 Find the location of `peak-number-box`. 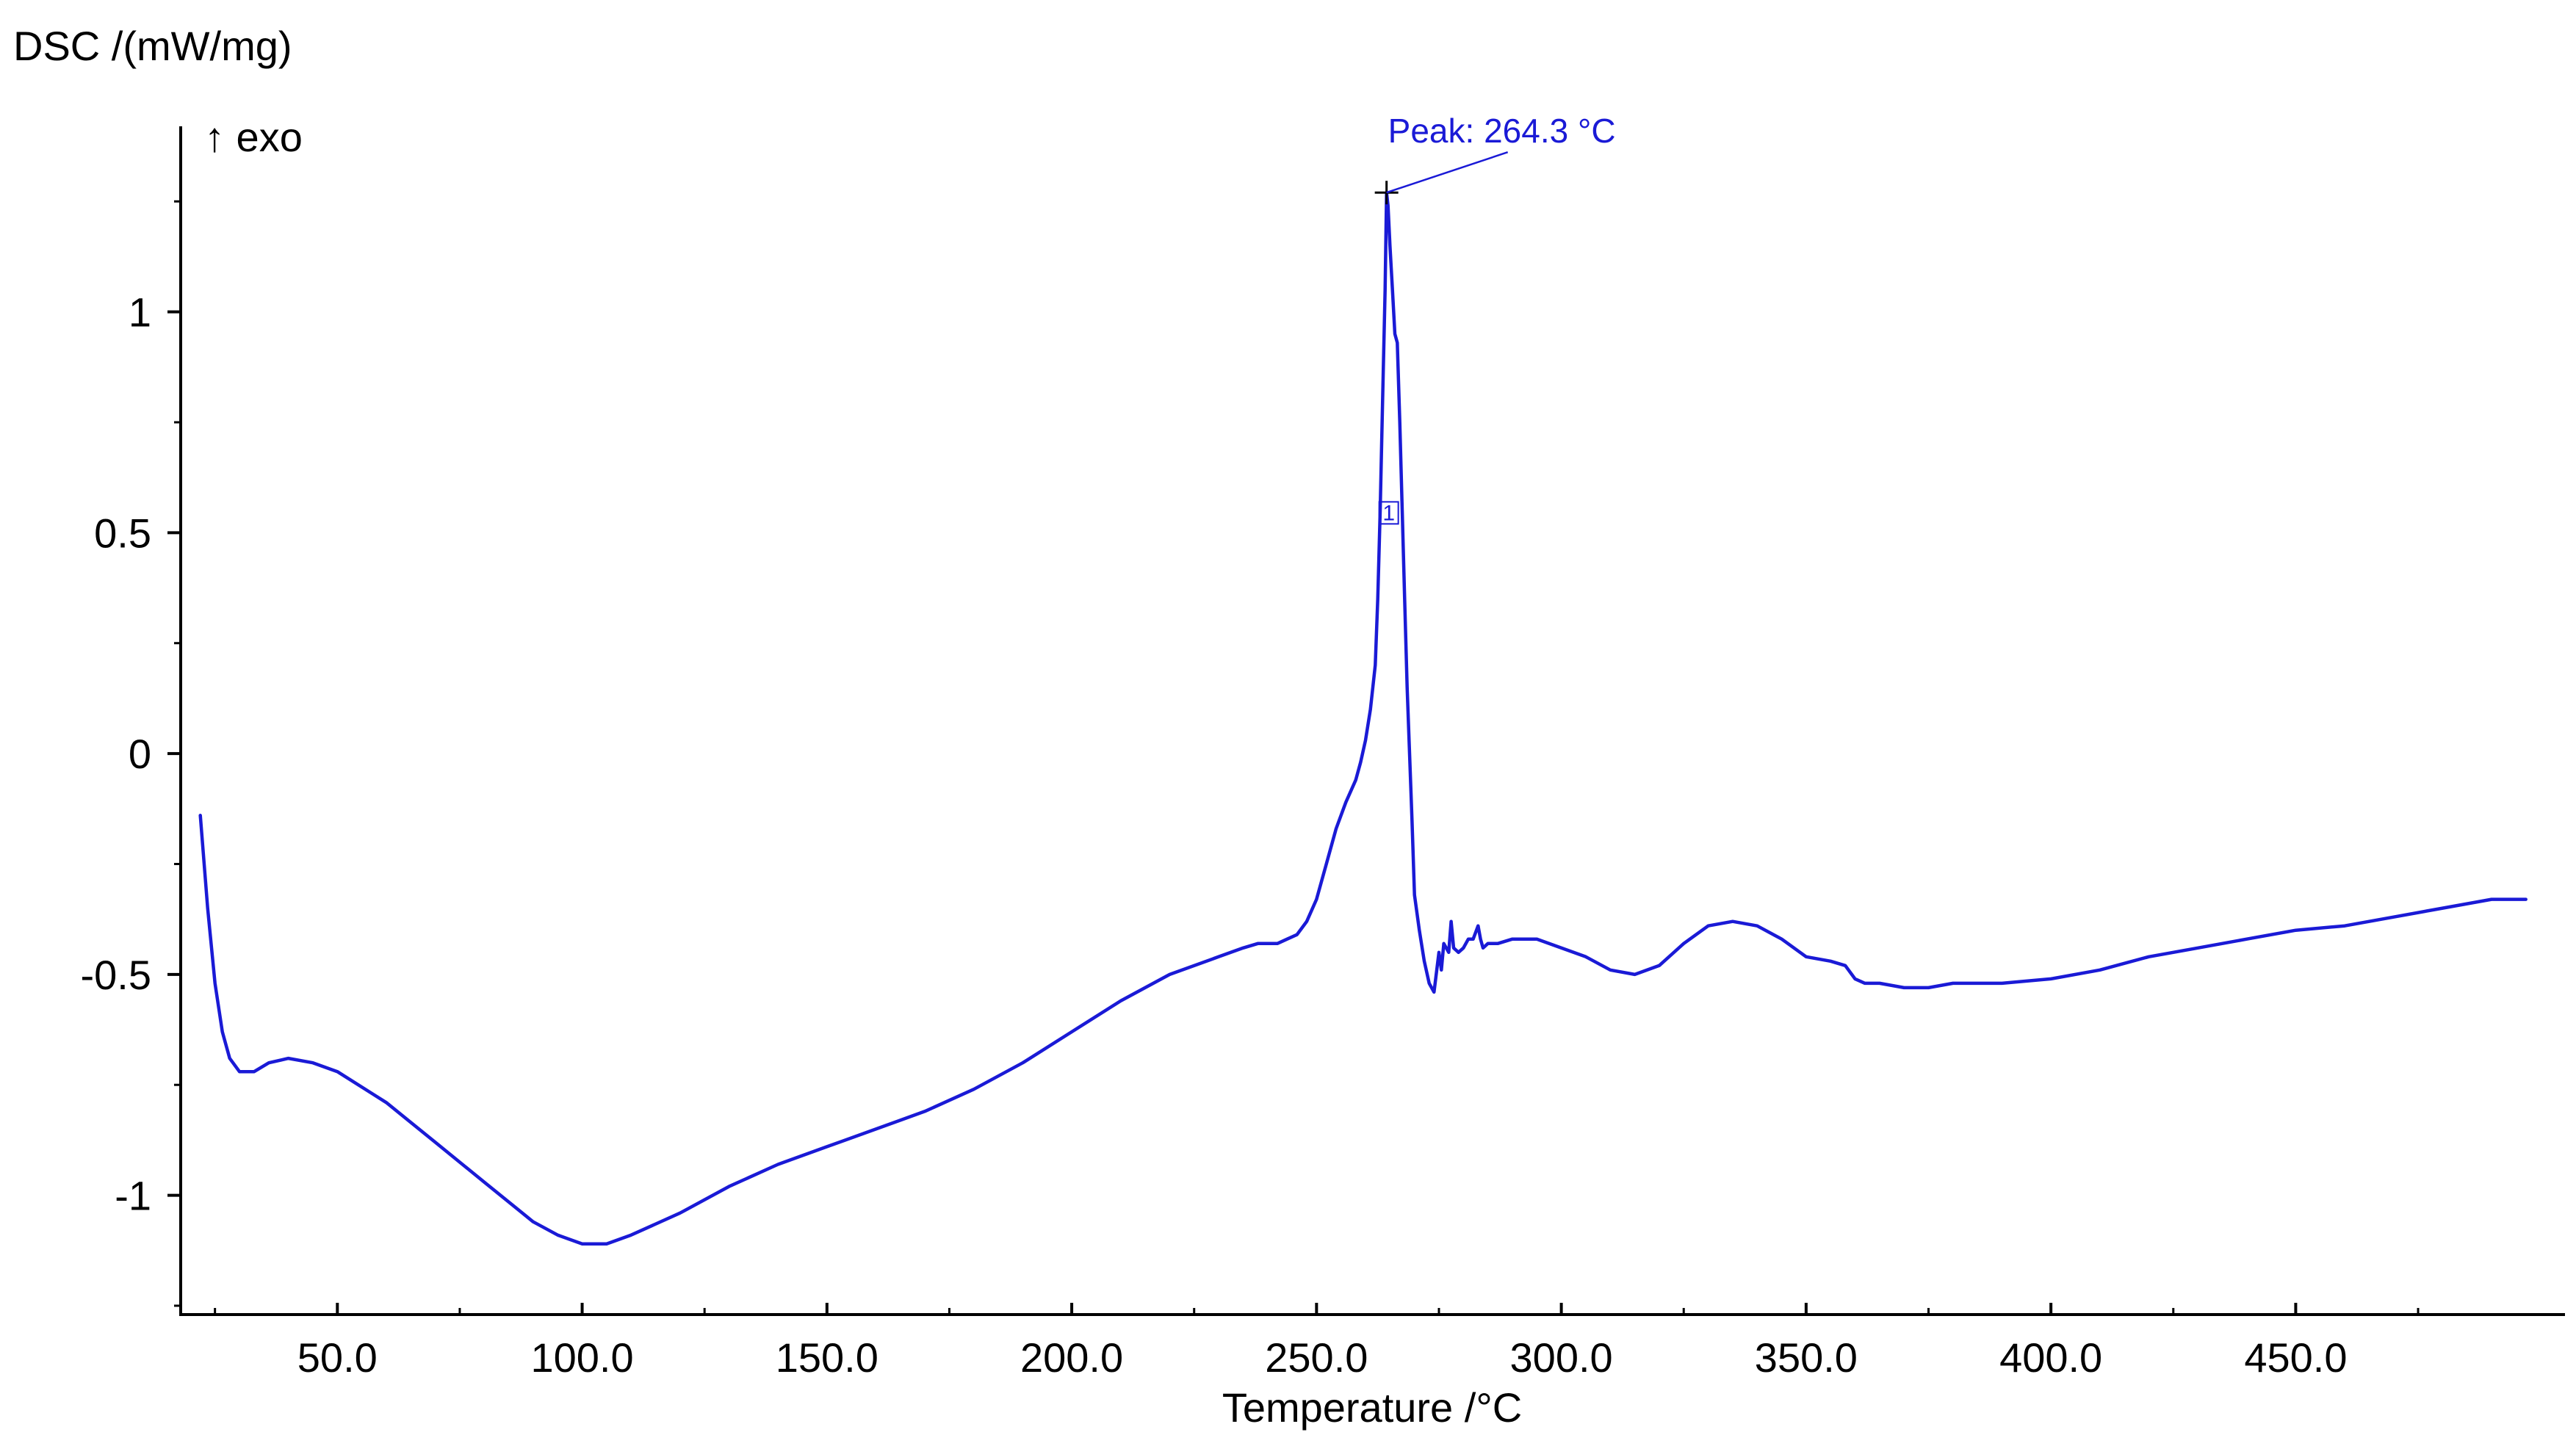

peak-number-box is located at coordinates (1389, 513).